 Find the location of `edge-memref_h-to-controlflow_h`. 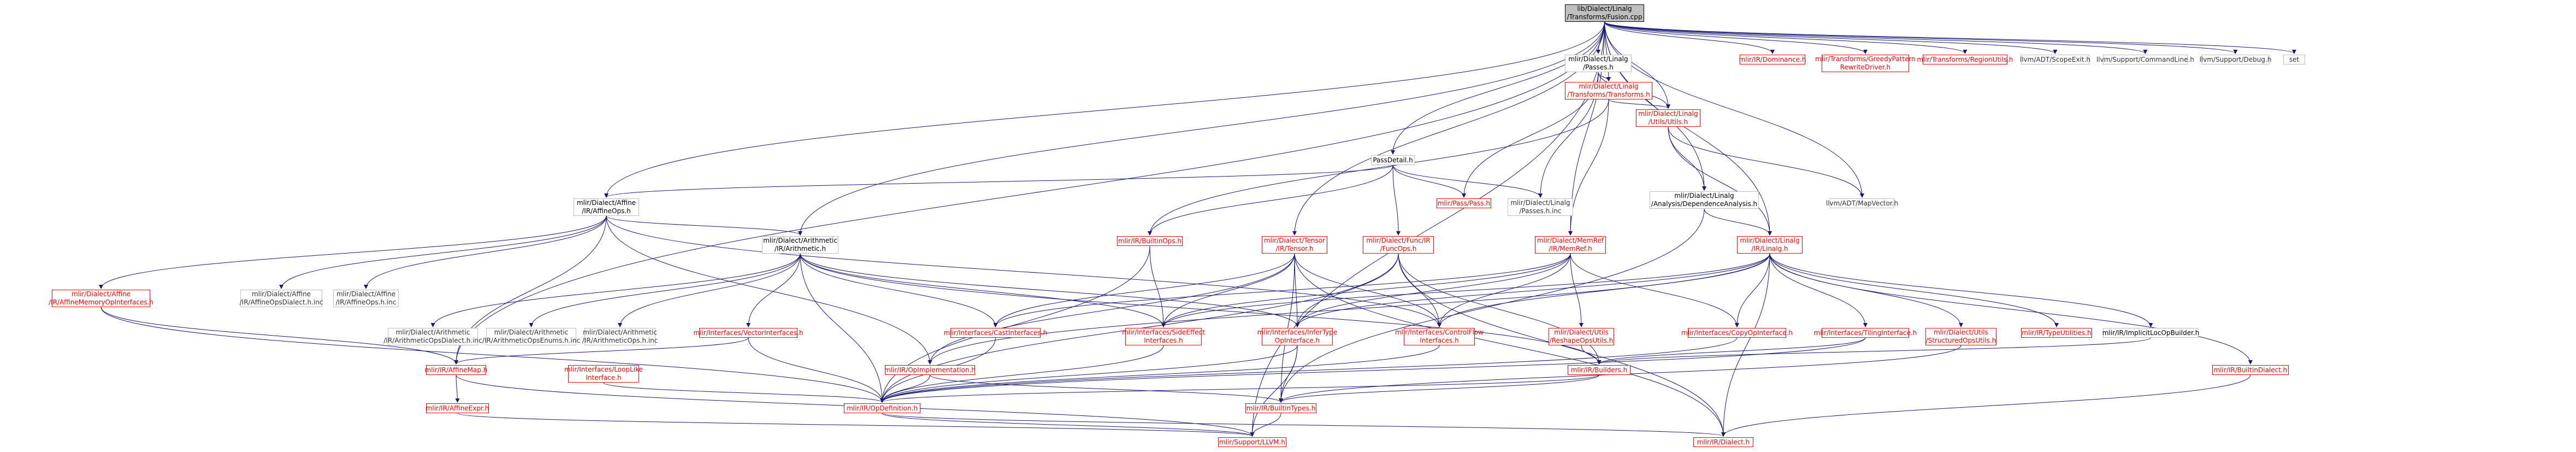

edge-memref_h-to-controlflow_h is located at coordinates (1504, 290).